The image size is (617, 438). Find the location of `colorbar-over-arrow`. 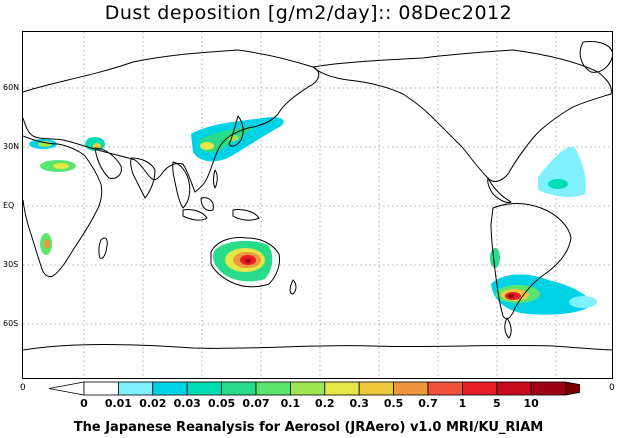

colorbar-over-arrow is located at coordinates (572, 388).